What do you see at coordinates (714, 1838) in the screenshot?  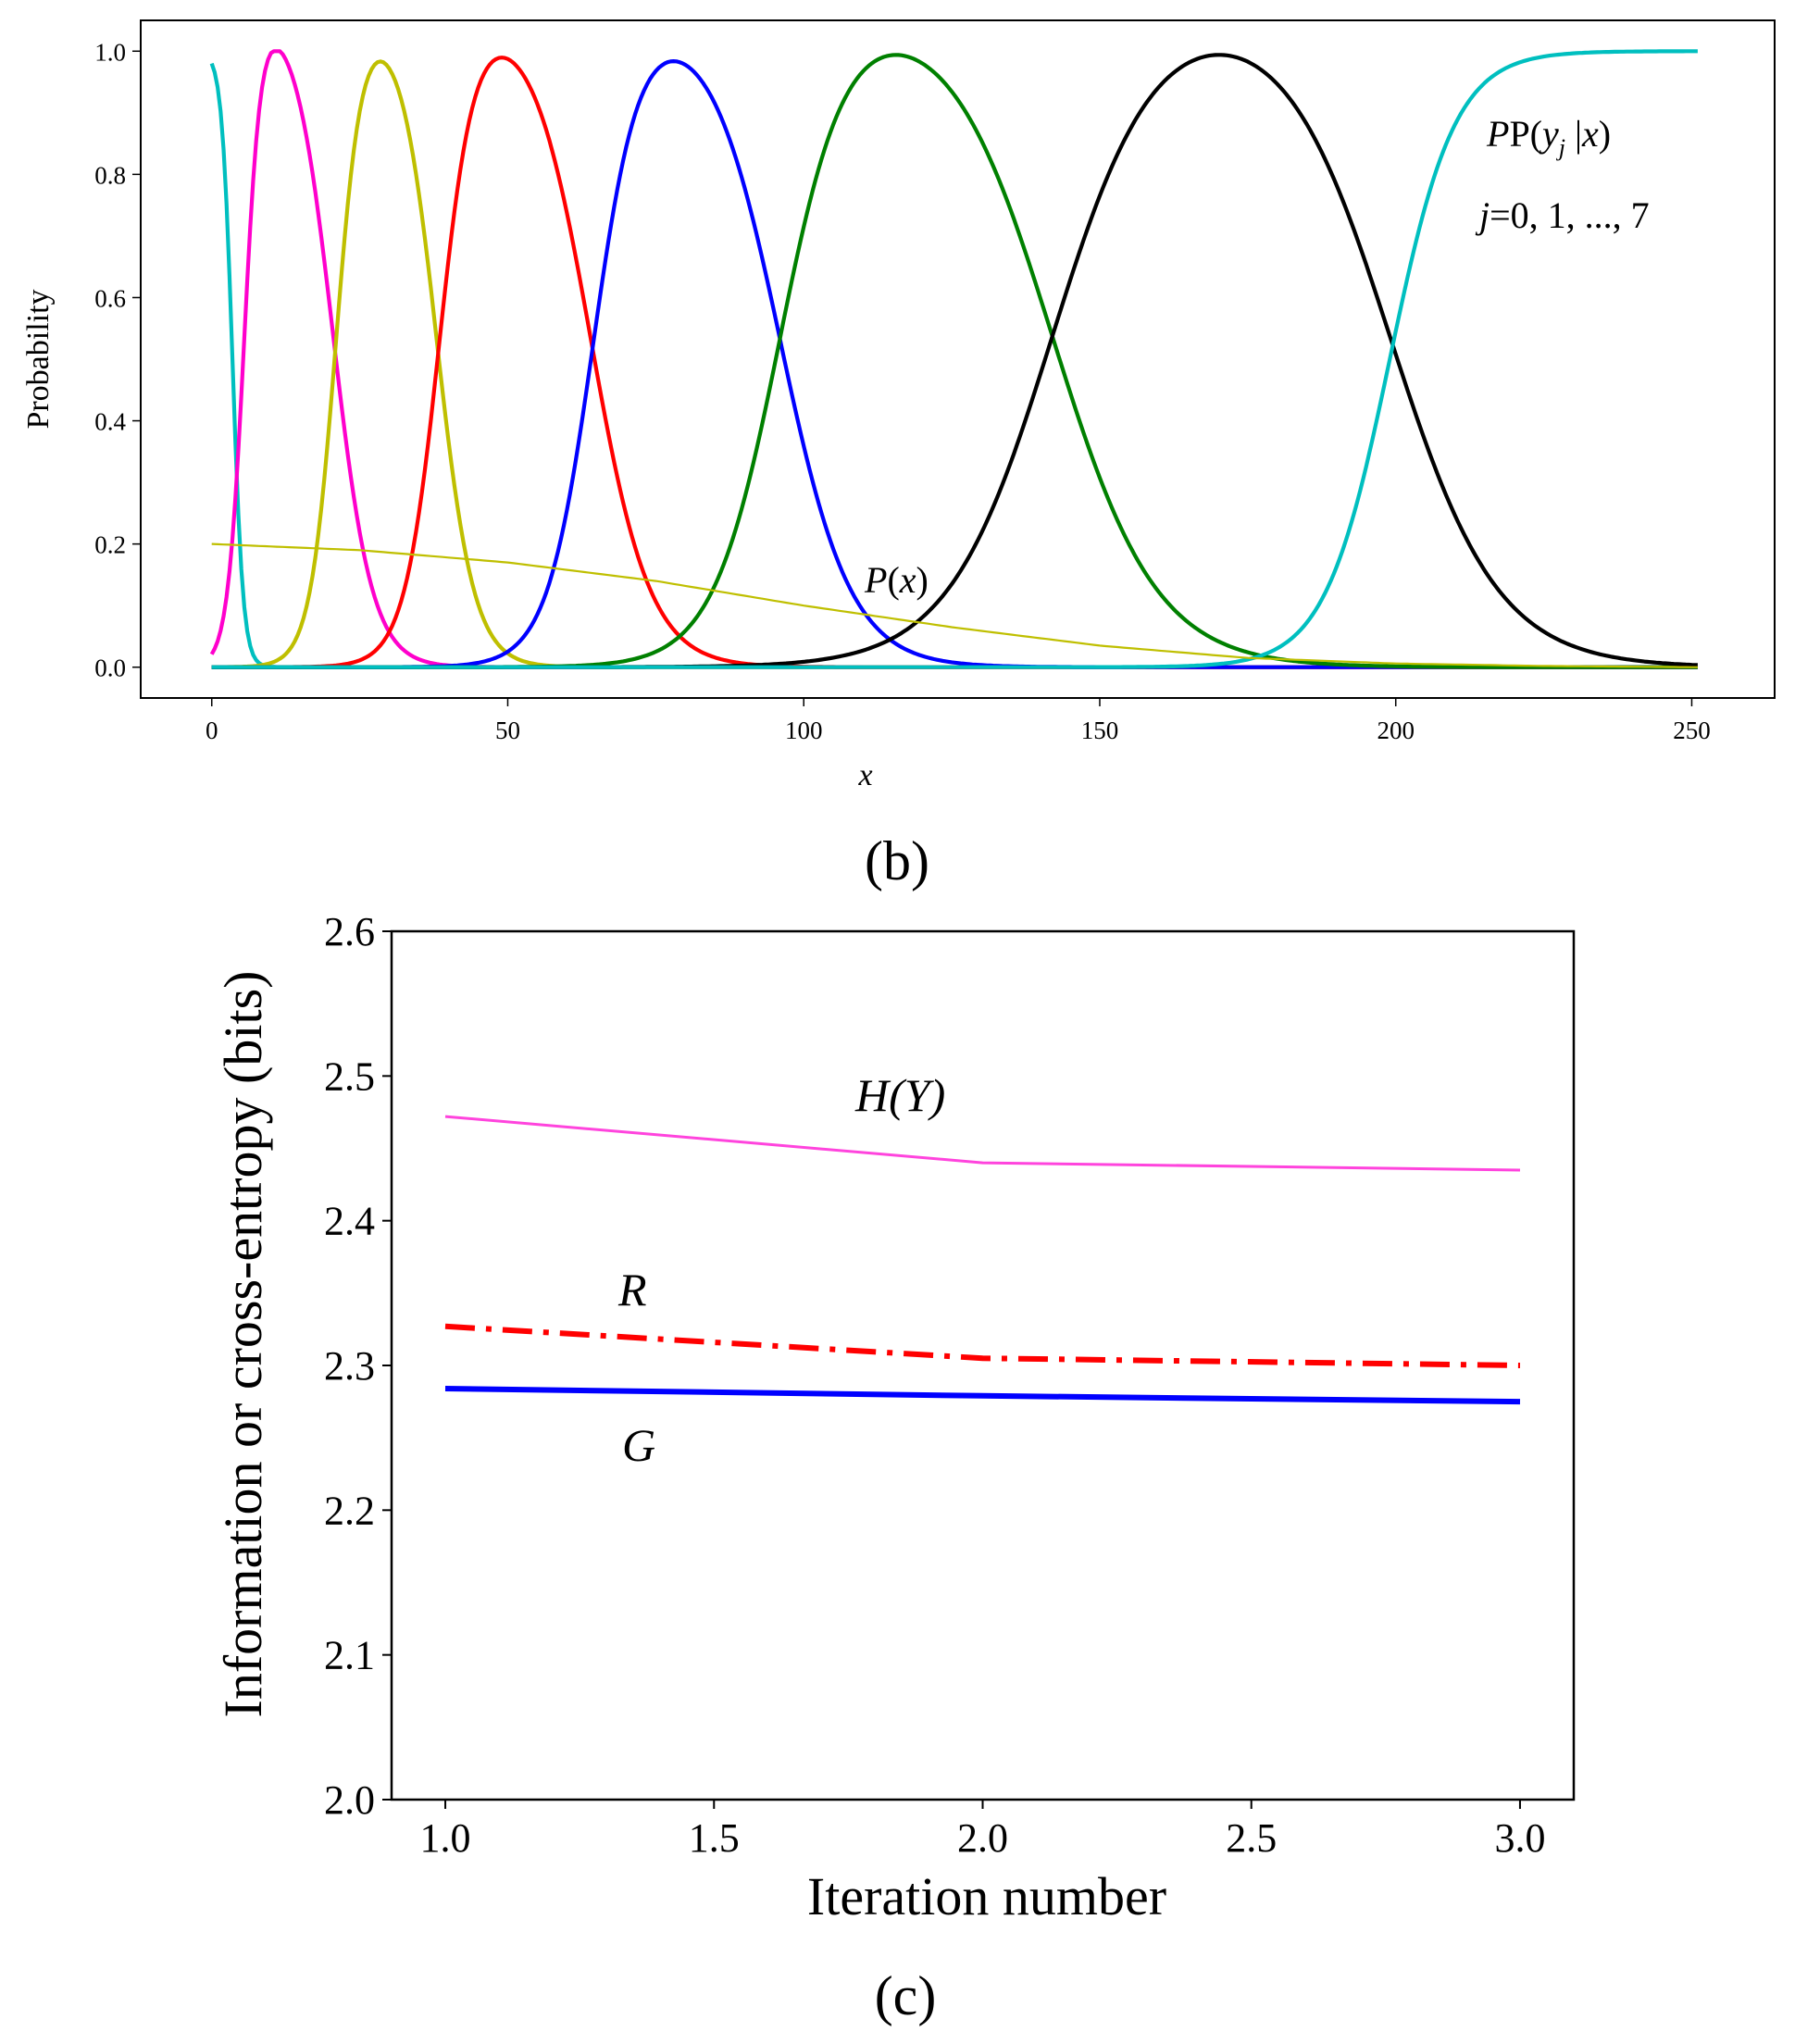 I see `x-tick-label: 1.5` at bounding box center [714, 1838].